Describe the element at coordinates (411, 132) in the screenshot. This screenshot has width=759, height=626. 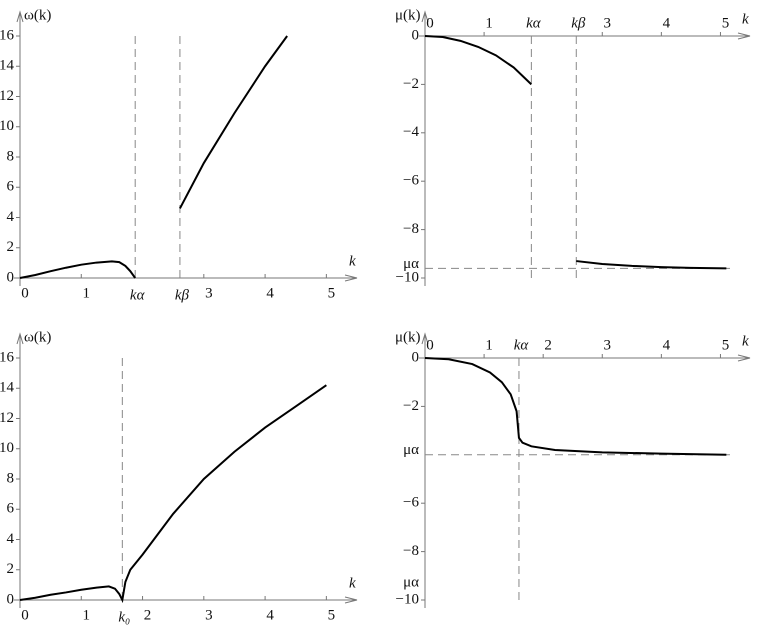
I see `y-tick-label: −4` at that location.